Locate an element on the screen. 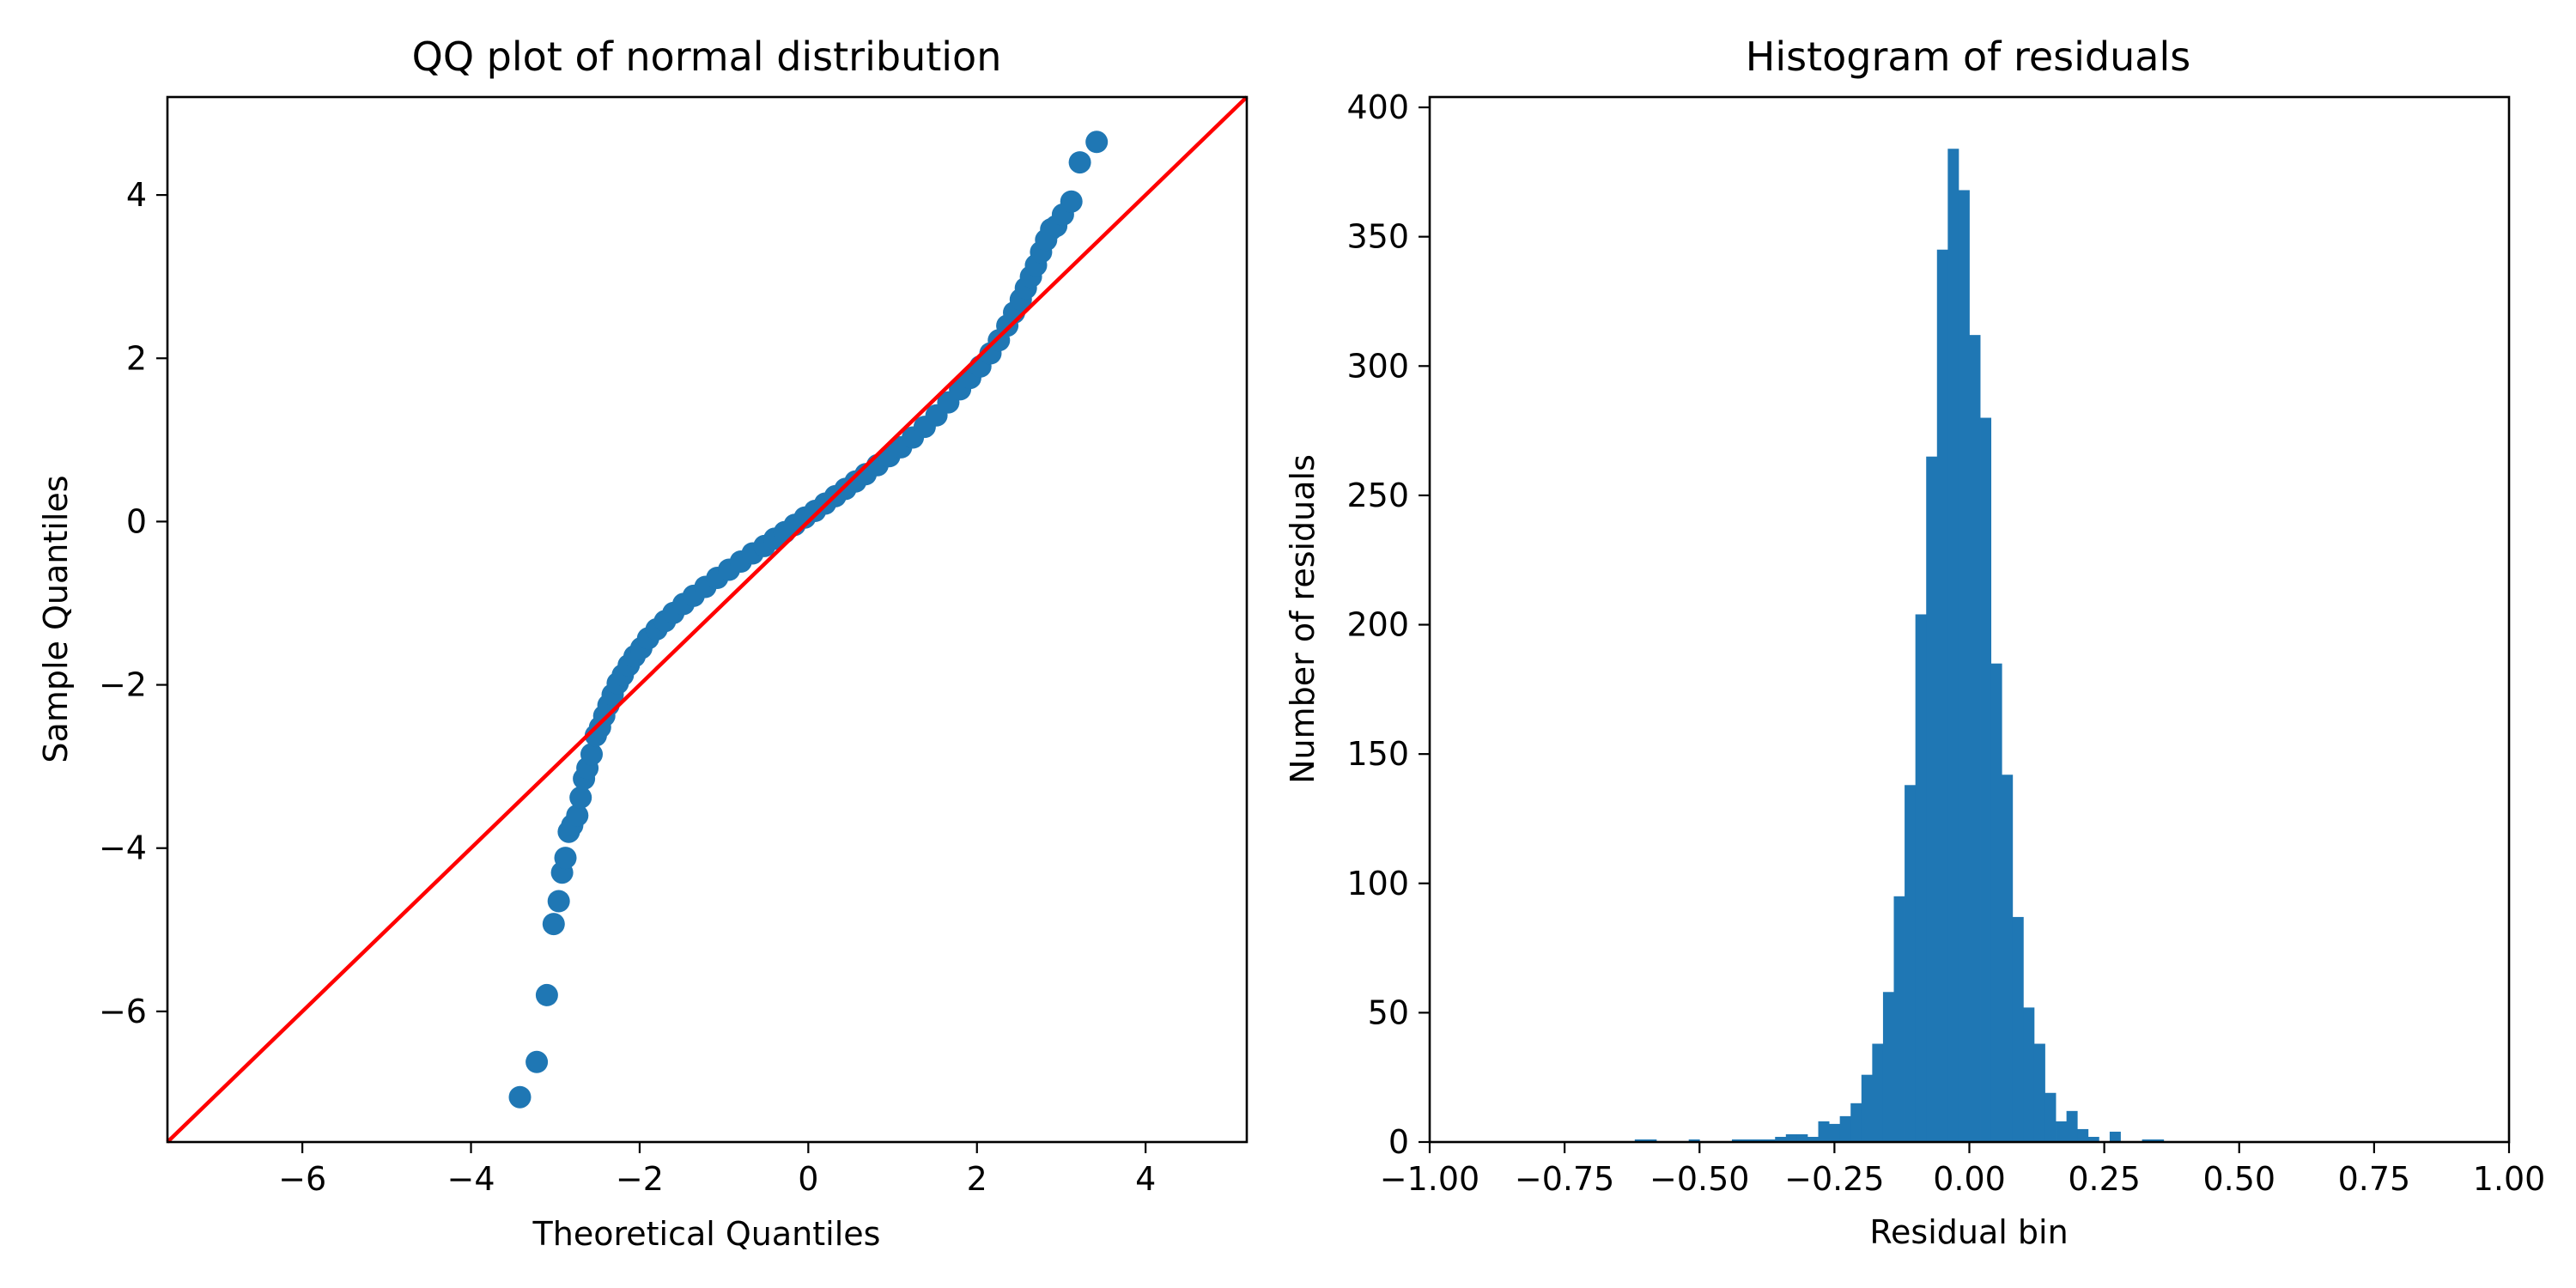 The height and width of the screenshot is (1288, 2576). histogram-x-ticks: −1.00 −0.75 −0.50 −0.25 0.00 0.25 0.50 0.75 1.00 is located at coordinates (1963, 1170).